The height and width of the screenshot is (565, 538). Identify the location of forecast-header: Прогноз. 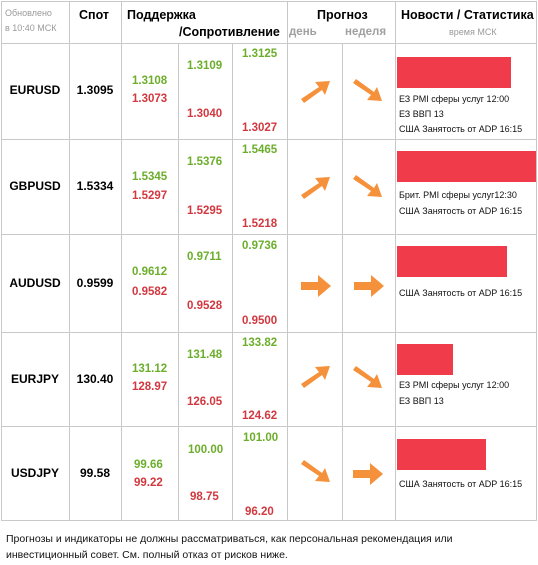
(342, 15).